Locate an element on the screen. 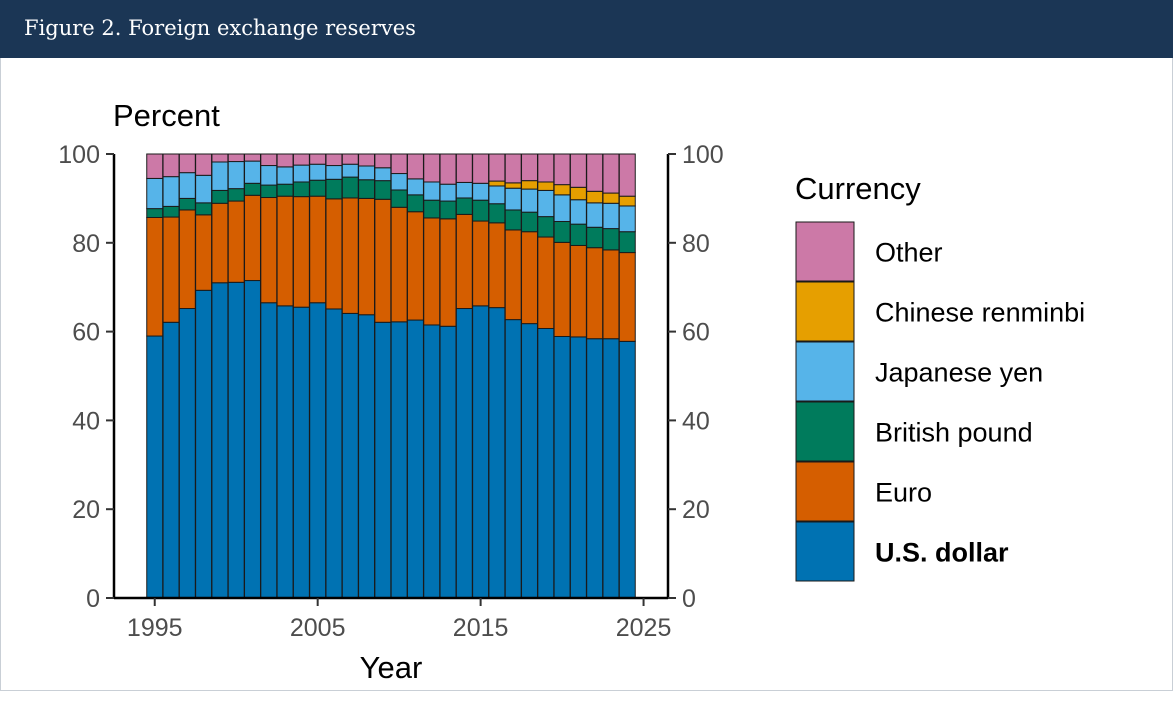 Image resolution: width=1173 pixels, height=718 pixels. y-axis-title: Percent is located at coordinates (166, 115).